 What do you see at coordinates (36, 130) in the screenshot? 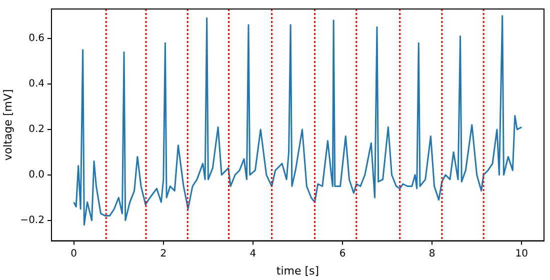
I see `y-tick-label: 0.2` at bounding box center [36, 130].